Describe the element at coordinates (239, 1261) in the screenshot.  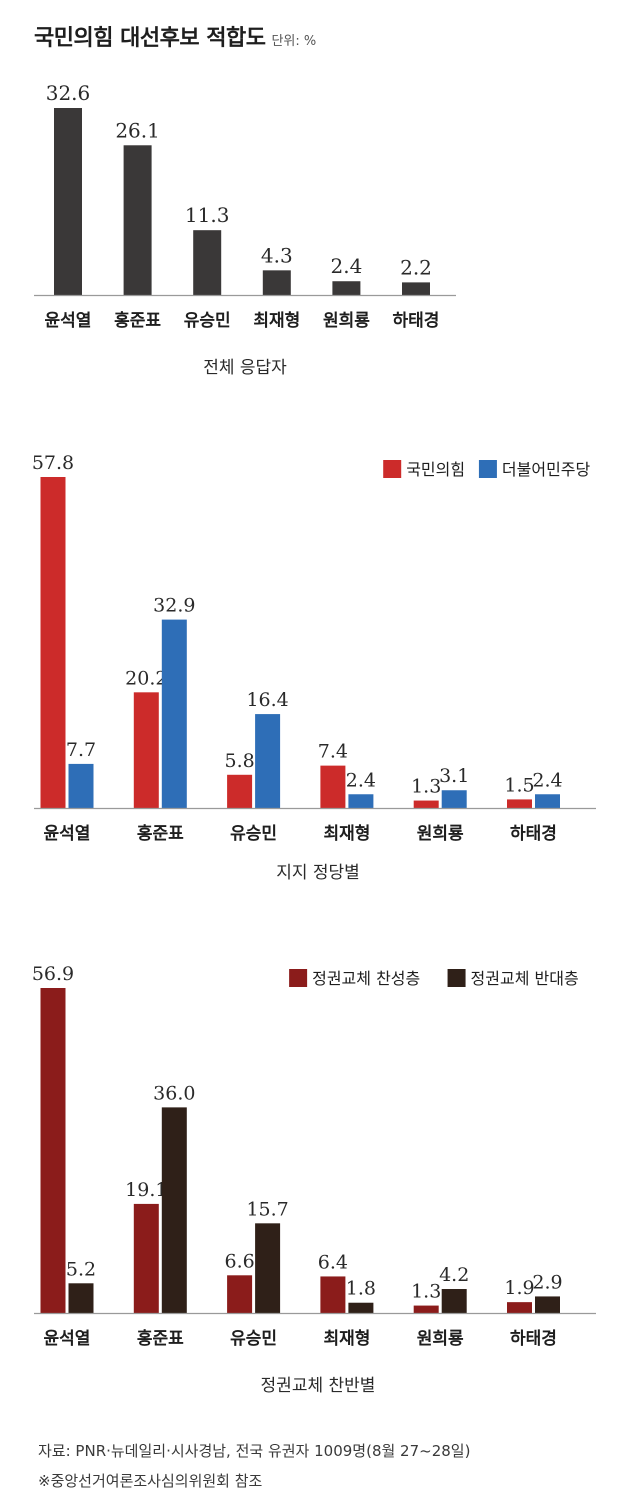
I see `value-label: 6.6` at that location.